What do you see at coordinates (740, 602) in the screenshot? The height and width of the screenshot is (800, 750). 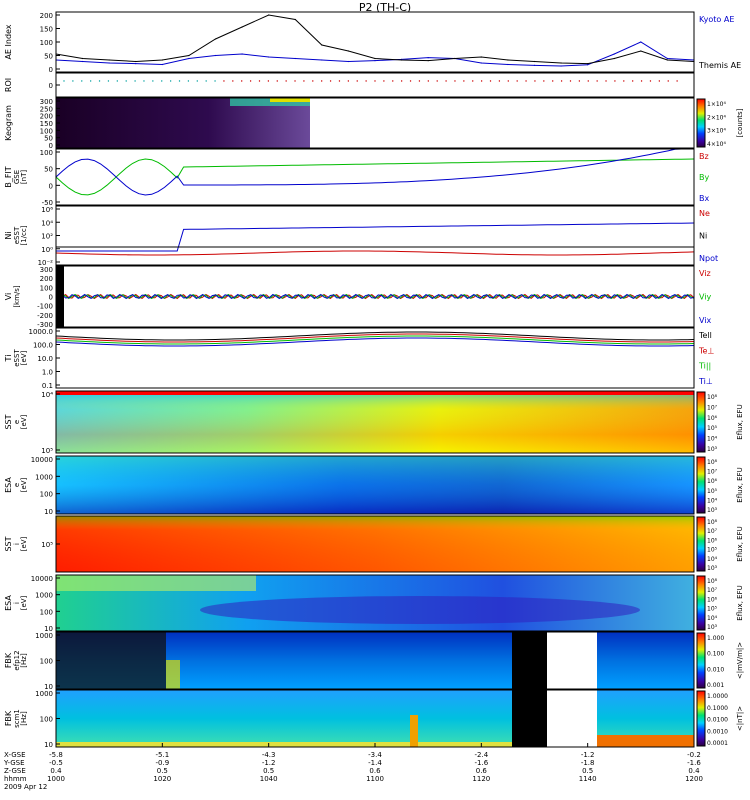 I see `colorbar-label-esa_i: Eflux, EFU` at bounding box center [740, 602].